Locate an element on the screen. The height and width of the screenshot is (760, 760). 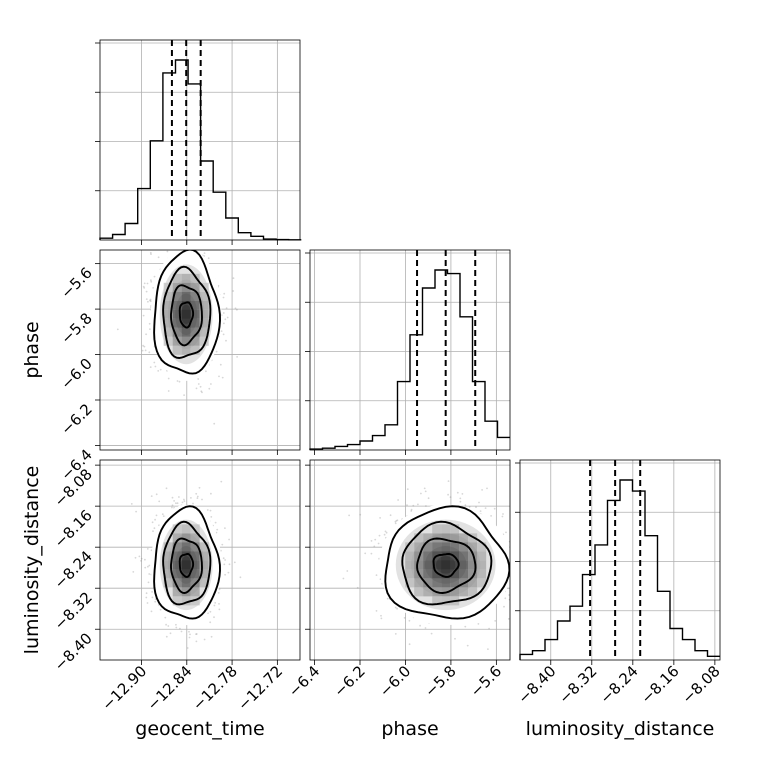
panel-frame is located at coordinates (200, 560).